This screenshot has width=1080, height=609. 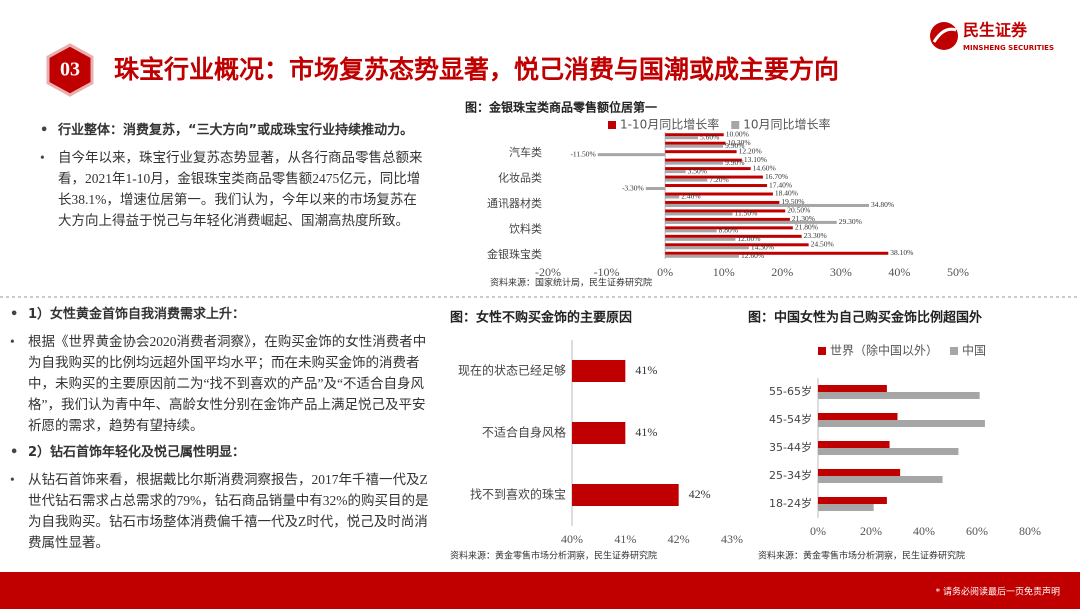 I want to click on badge-hexagon, so click(x=70, y=70).